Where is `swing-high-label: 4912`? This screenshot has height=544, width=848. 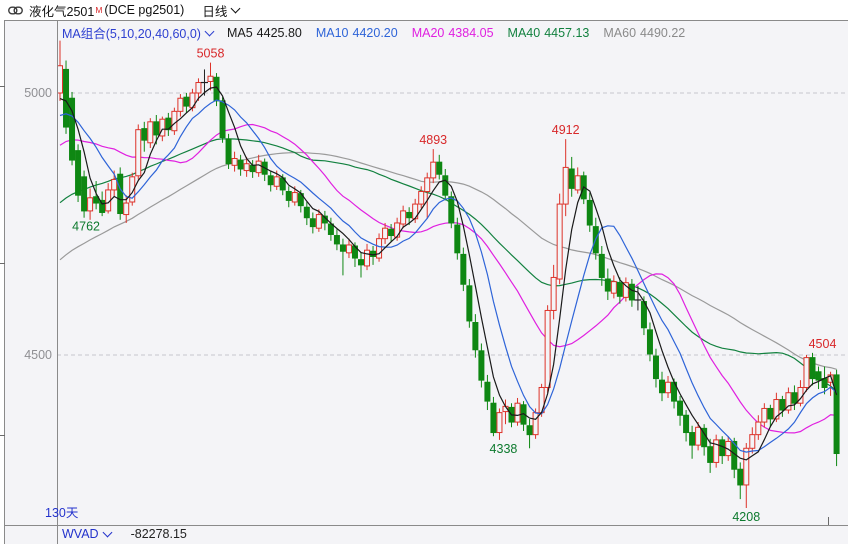
swing-high-label: 4912 is located at coordinates (566, 130).